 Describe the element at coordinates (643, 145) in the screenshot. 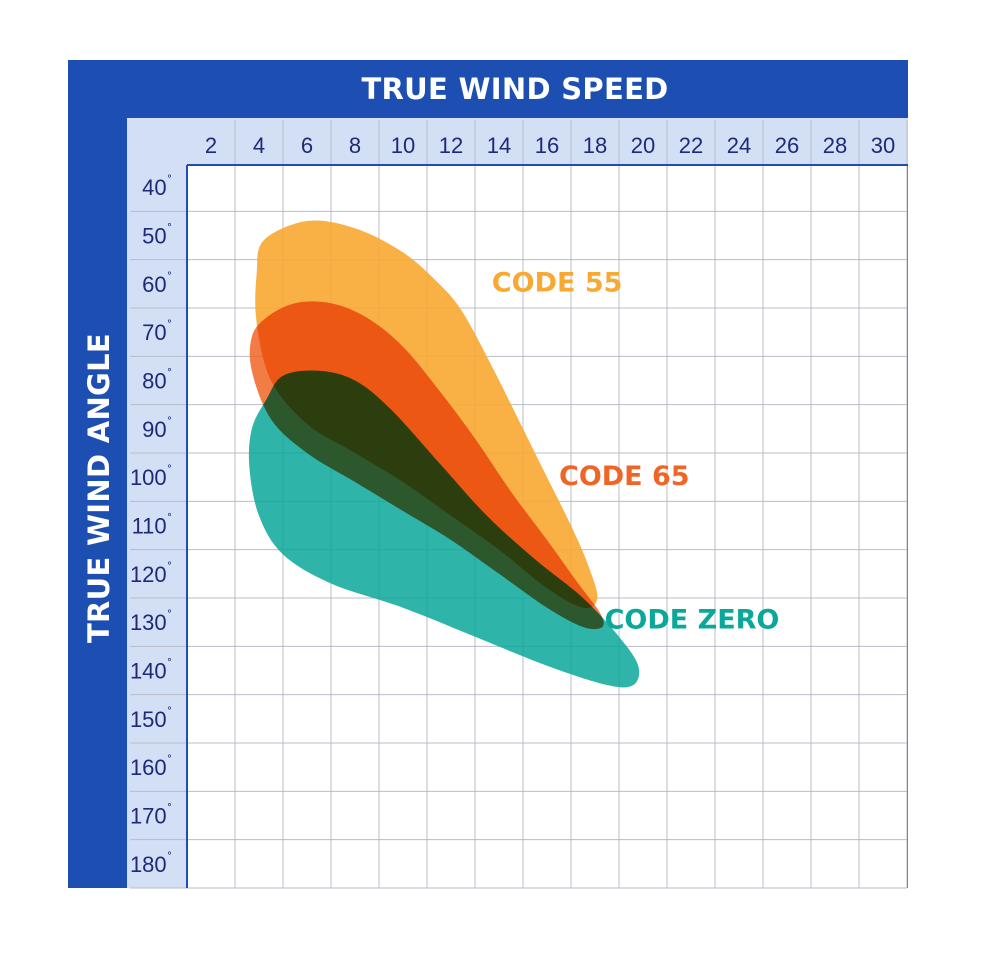

I see `x-tick-label: 20` at that location.